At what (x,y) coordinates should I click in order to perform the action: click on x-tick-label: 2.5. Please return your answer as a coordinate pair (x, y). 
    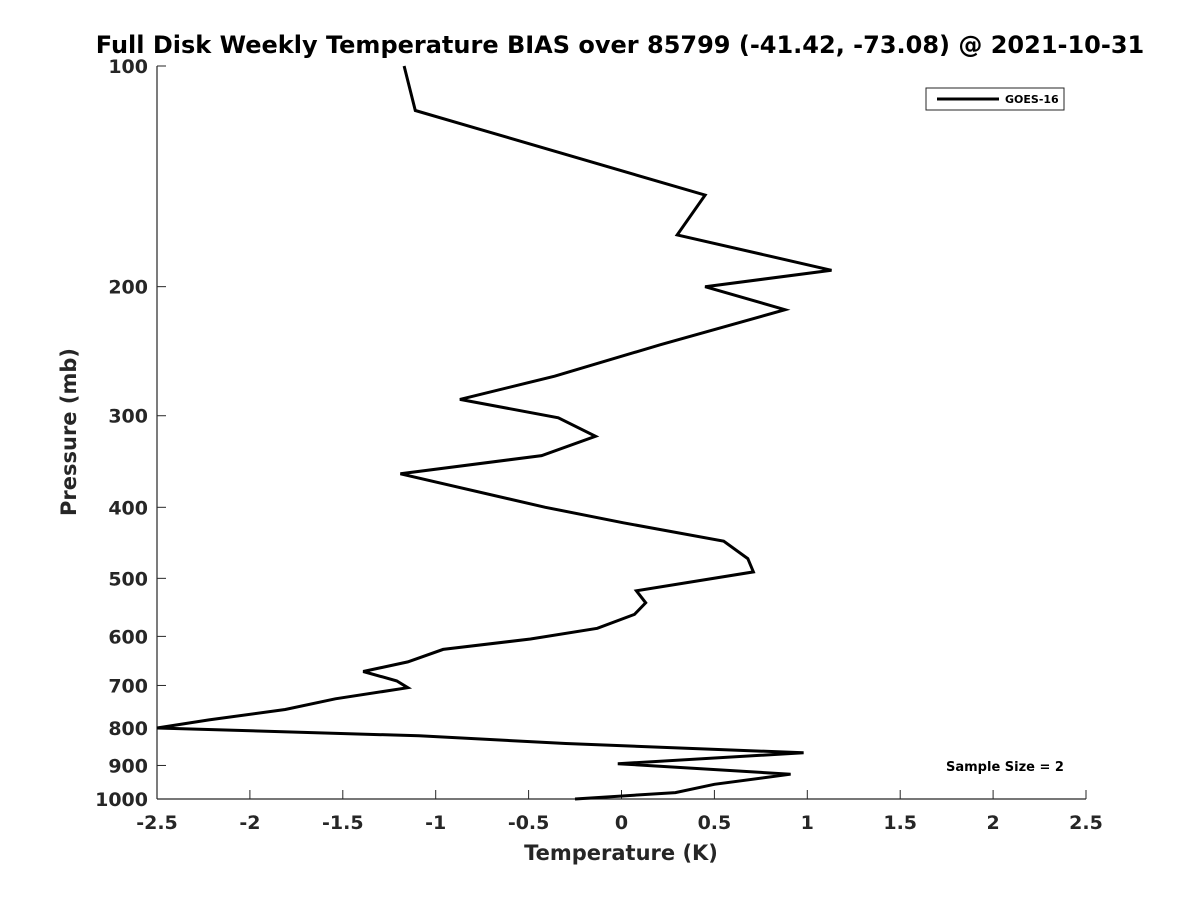
    Looking at the image, I should click on (1086, 823).